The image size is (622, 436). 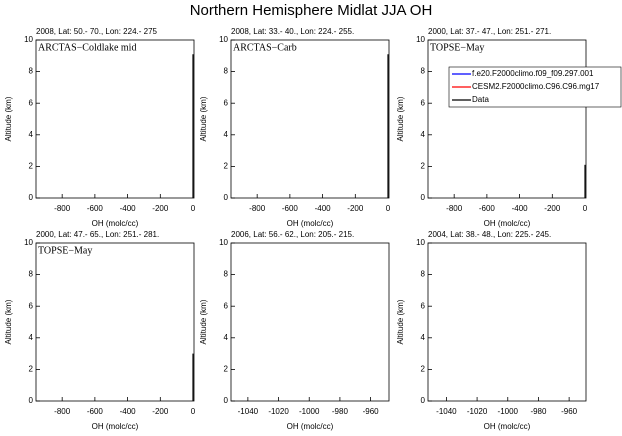 I want to click on legend-label: CESM2.F2000climo.C96.C96.mg17, so click(x=536, y=86).